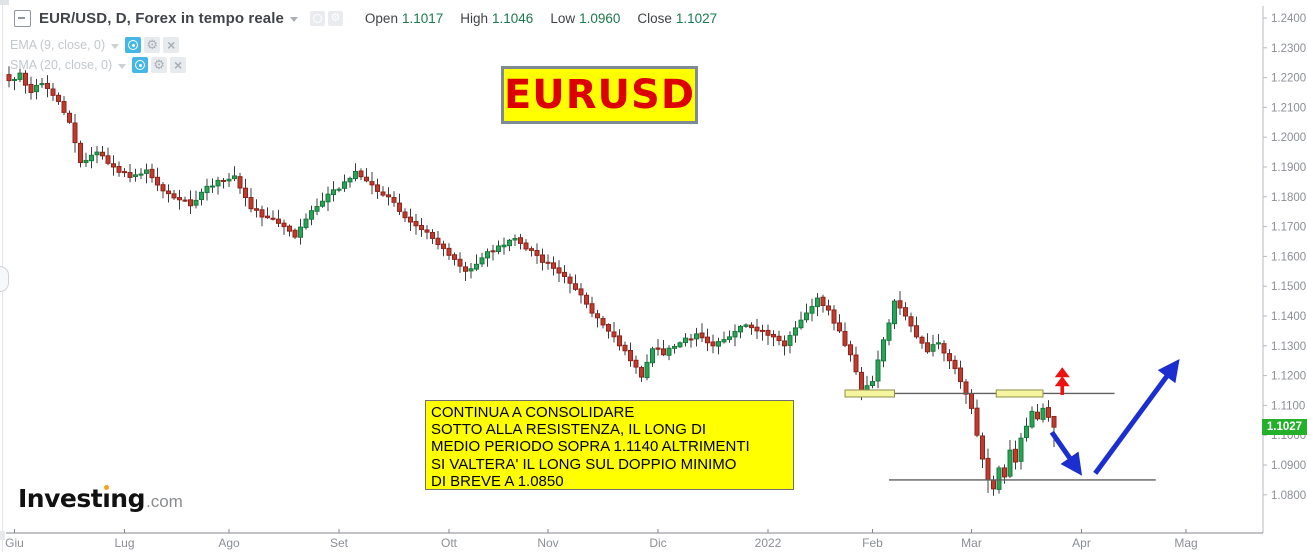 This screenshot has width=1307, height=552. Describe the element at coordinates (1185, 543) in the screenshot. I see `svg-text: Mag` at that location.